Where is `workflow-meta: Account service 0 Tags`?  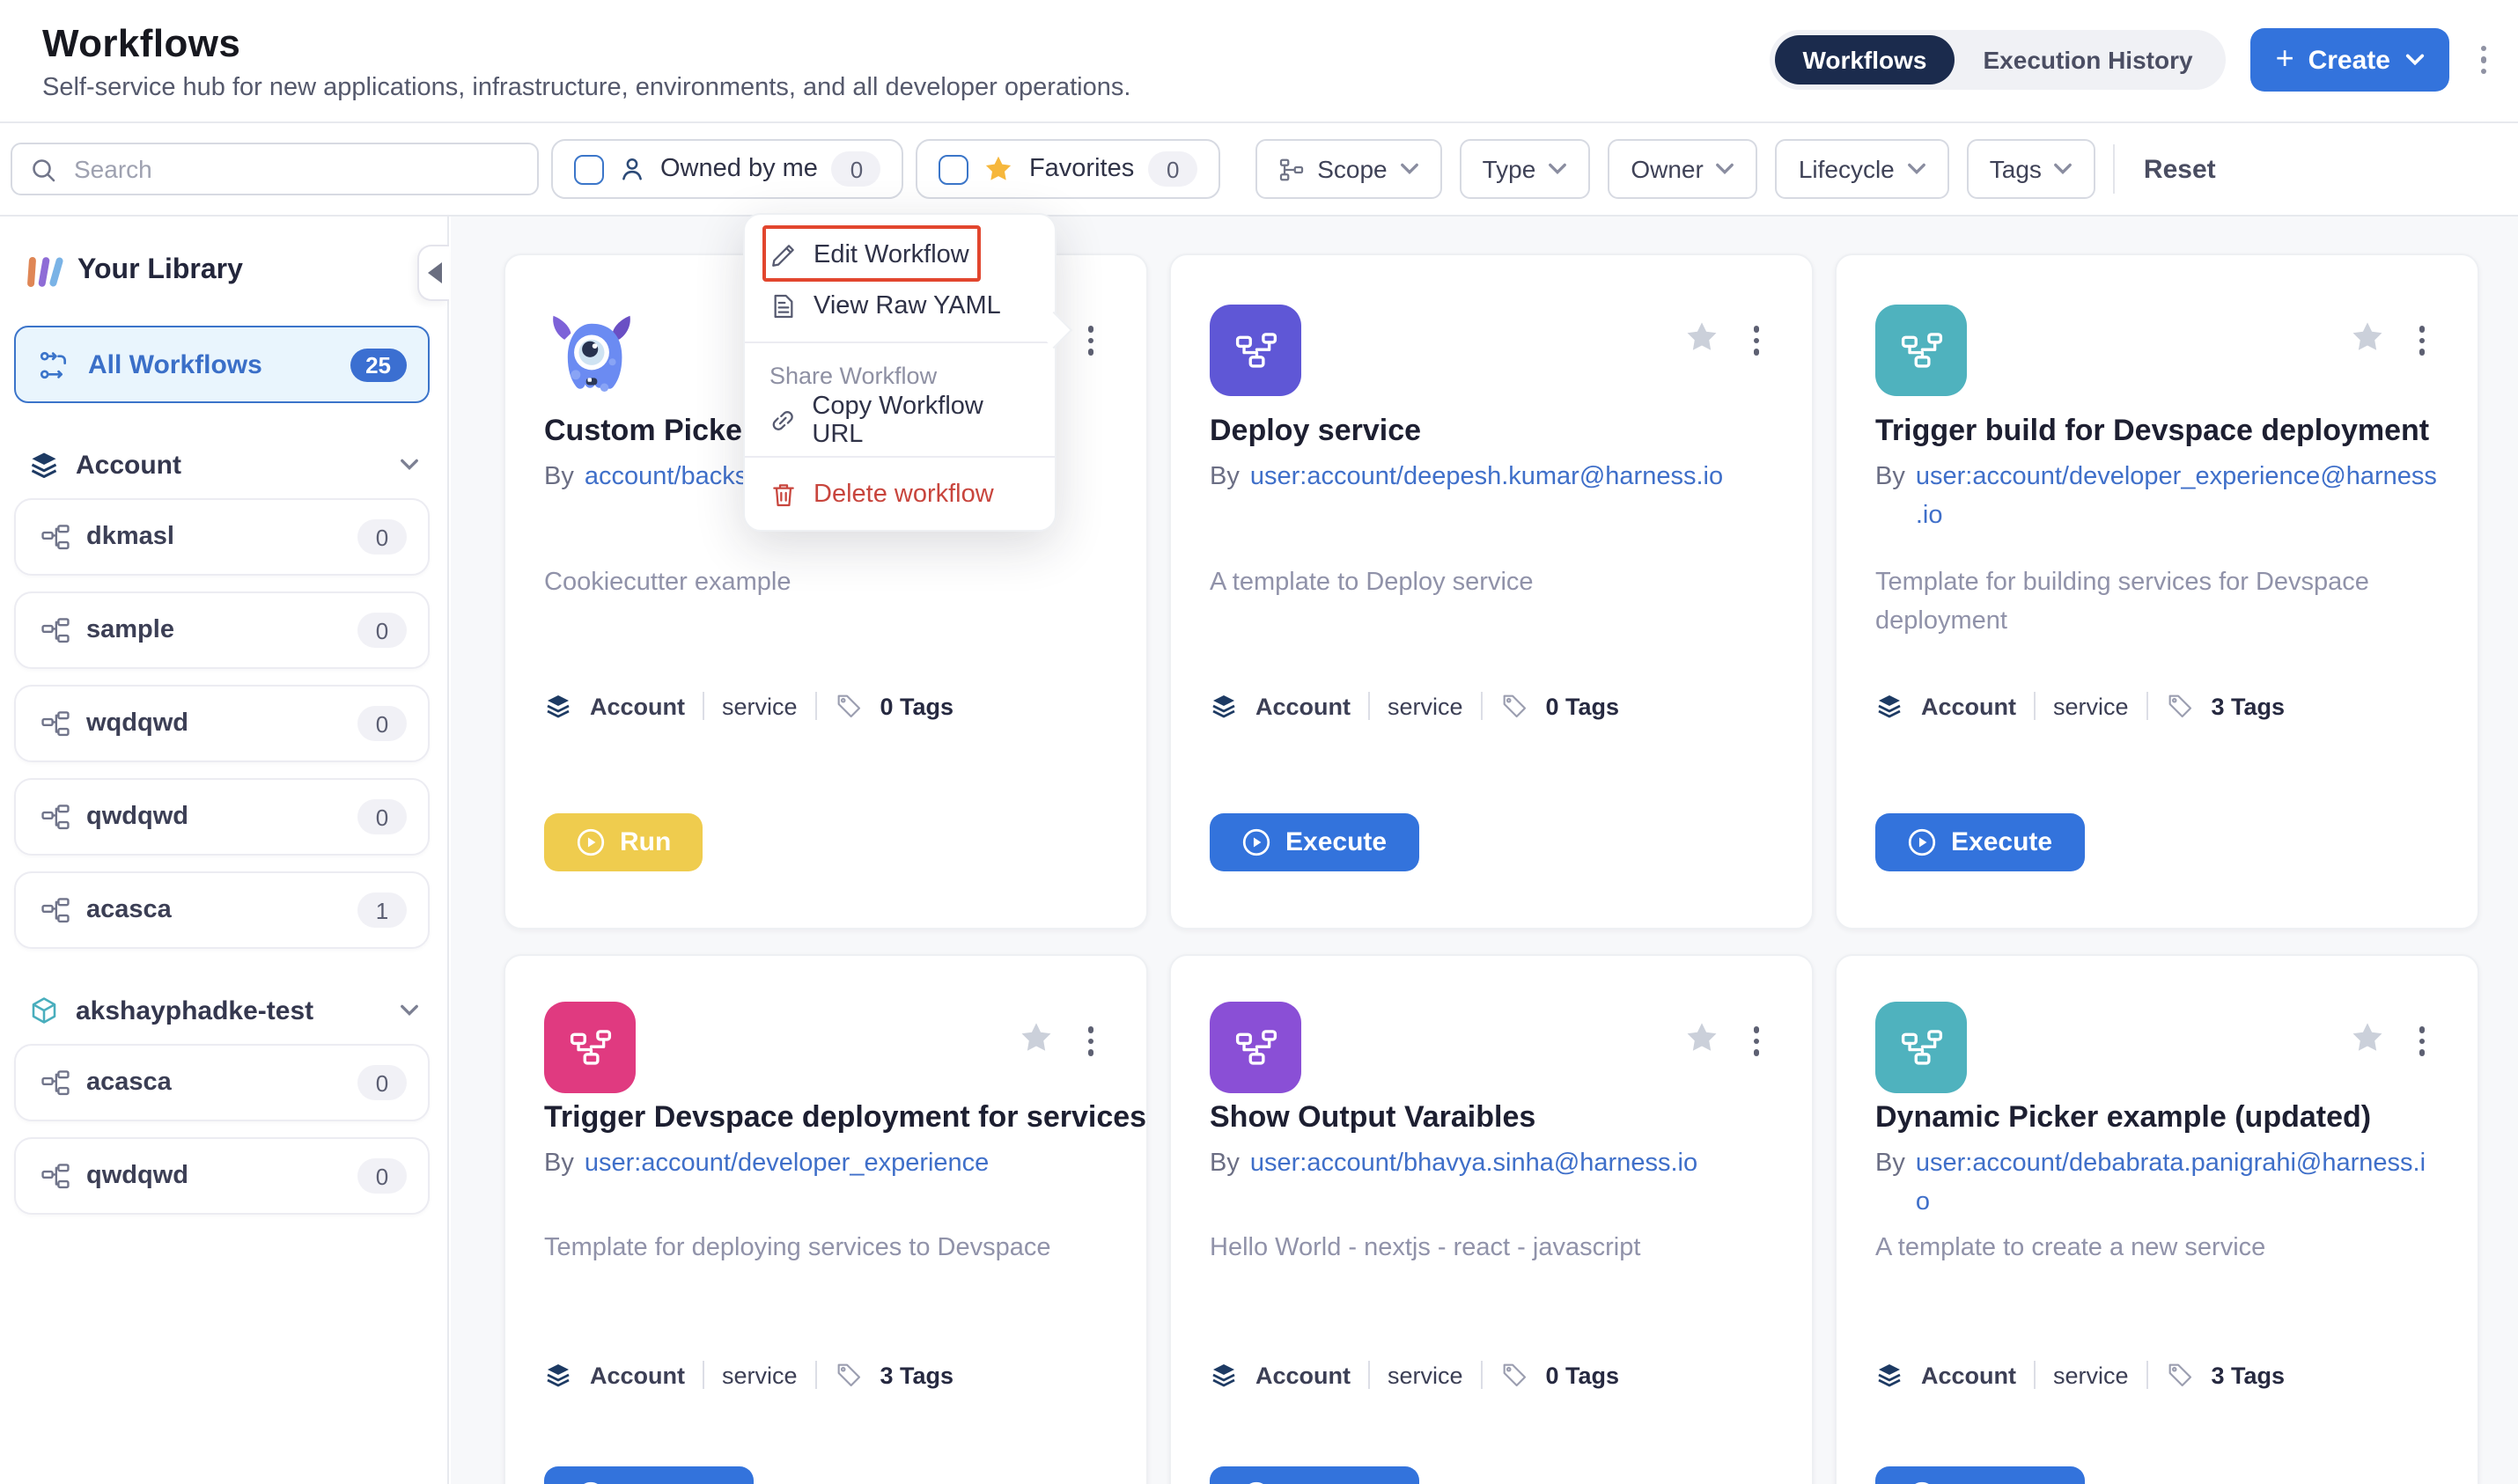
workflow-meta: Account service 0 Tags is located at coordinates (1498, 1375).